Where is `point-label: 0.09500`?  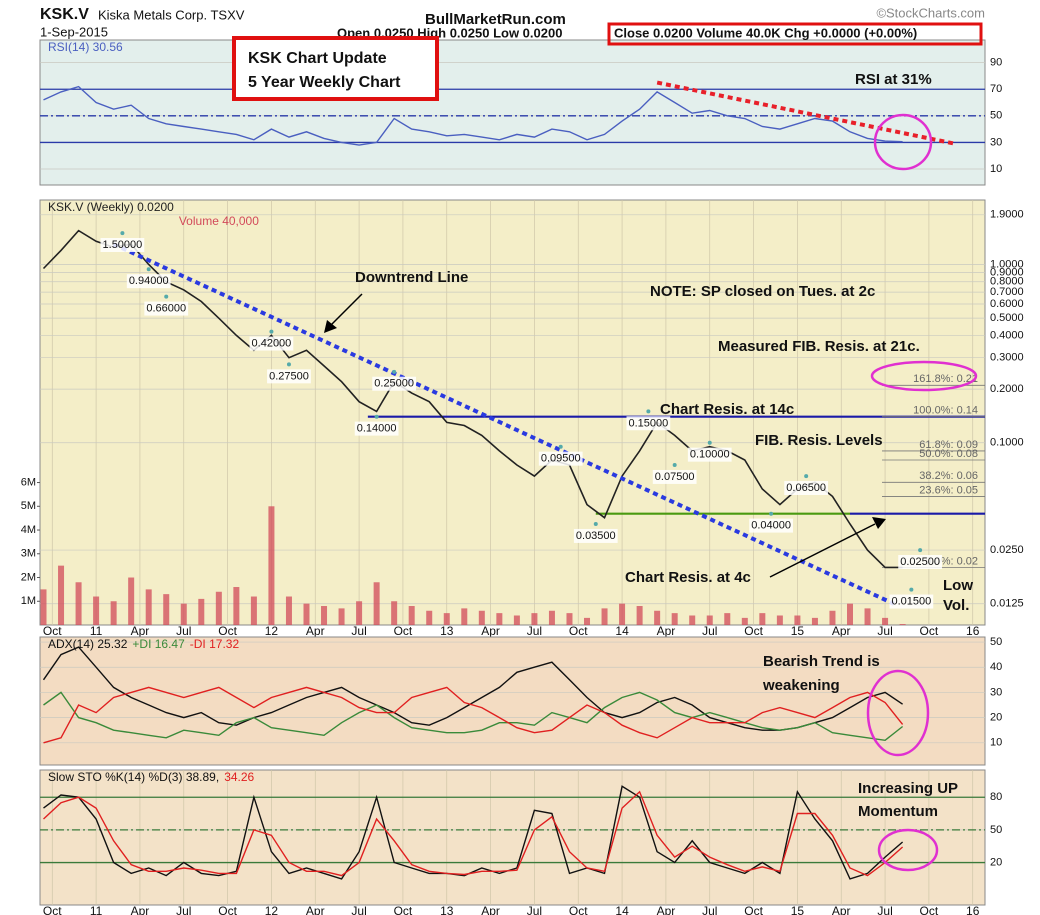 point-label: 0.09500 is located at coordinates (561, 459).